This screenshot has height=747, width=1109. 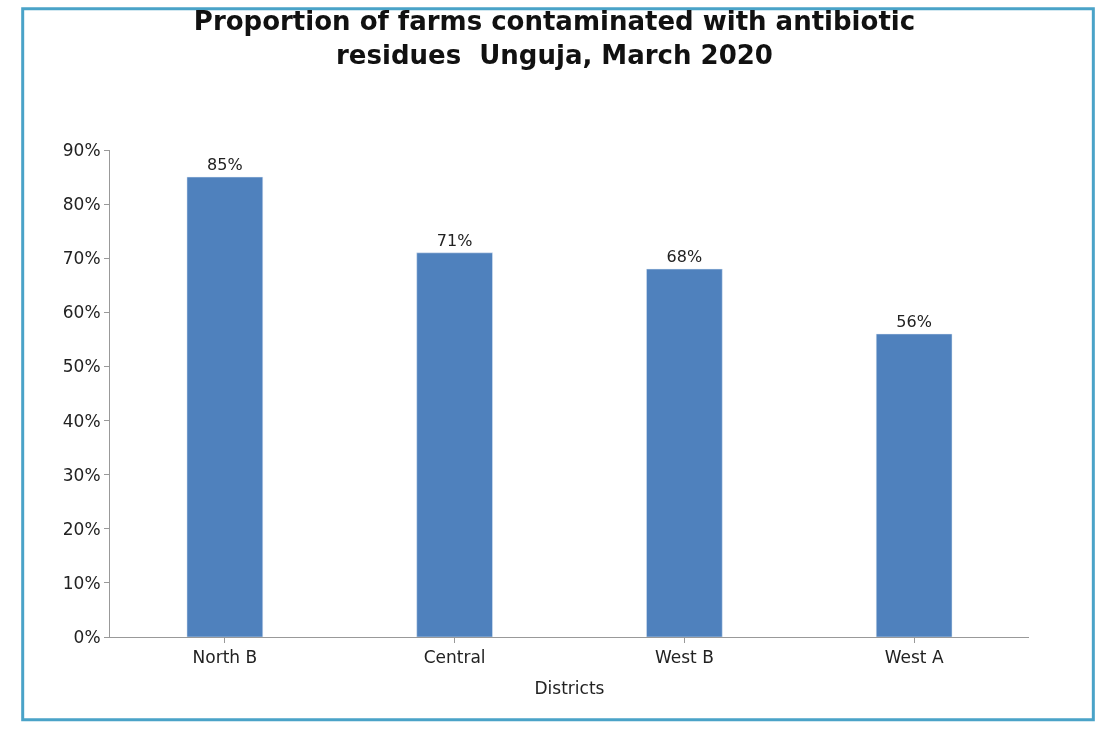 What do you see at coordinates (87, 636) in the screenshot?
I see `y-tick-label: 0%` at bounding box center [87, 636].